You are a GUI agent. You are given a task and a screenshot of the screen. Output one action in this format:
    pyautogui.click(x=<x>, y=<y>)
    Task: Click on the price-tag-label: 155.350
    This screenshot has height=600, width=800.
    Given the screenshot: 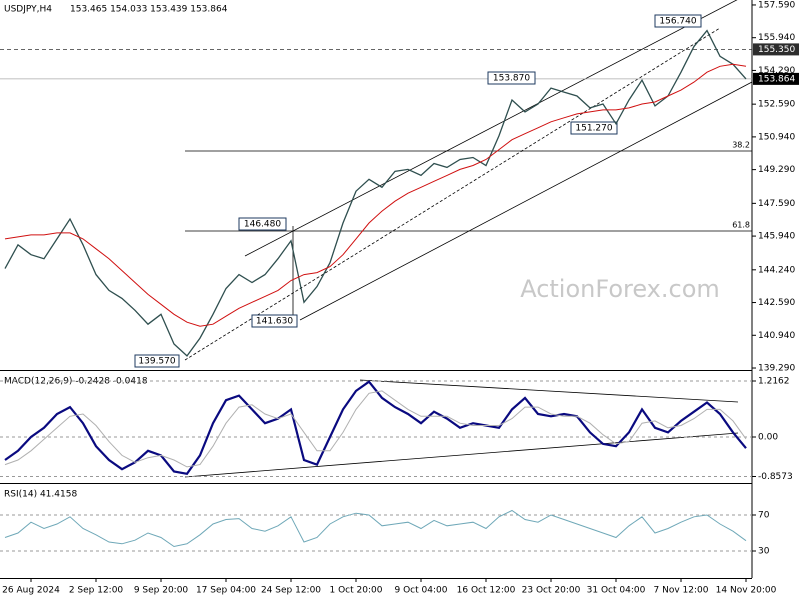 What is the action you would take?
    pyautogui.click(x=776, y=50)
    